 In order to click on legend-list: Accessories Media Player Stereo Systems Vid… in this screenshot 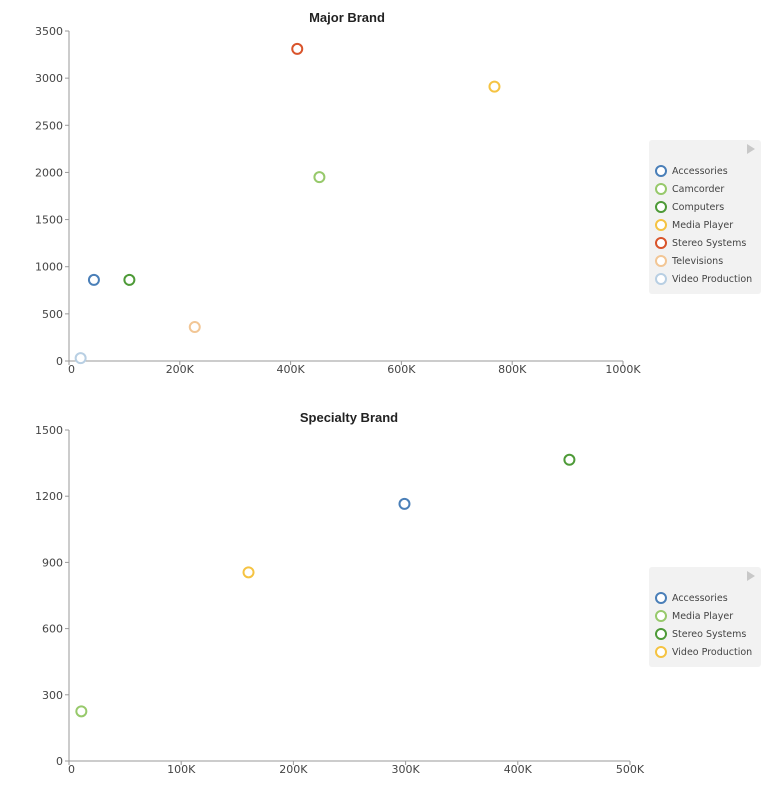, I will do `click(705, 625)`.